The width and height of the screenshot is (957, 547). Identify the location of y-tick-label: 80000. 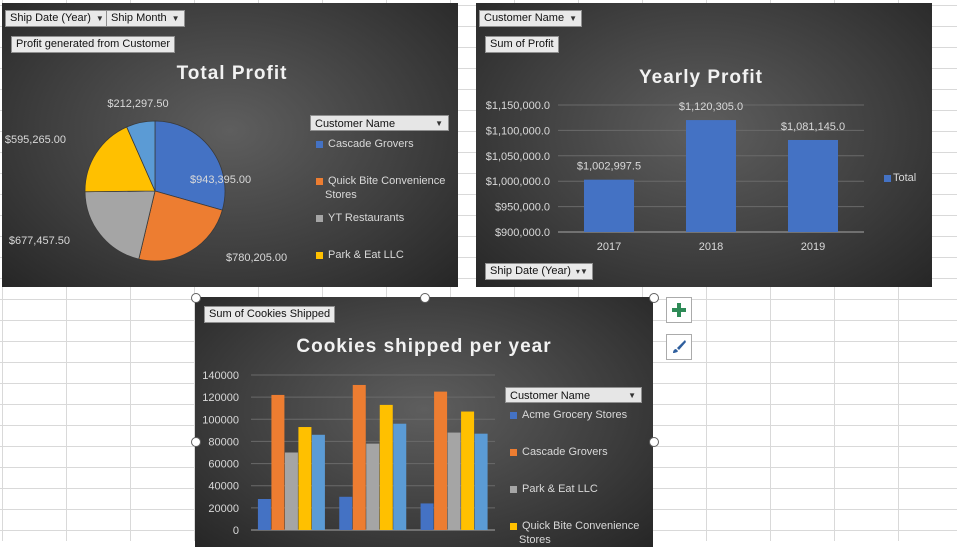
(223, 442).